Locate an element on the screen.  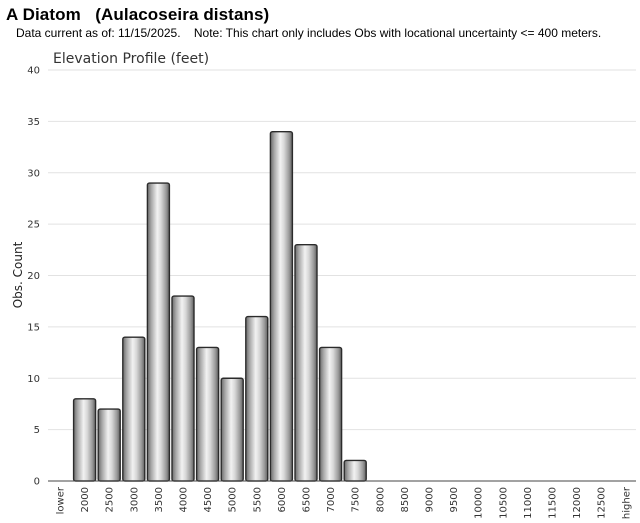
y-tick-label: 10 is located at coordinates (33, 379).